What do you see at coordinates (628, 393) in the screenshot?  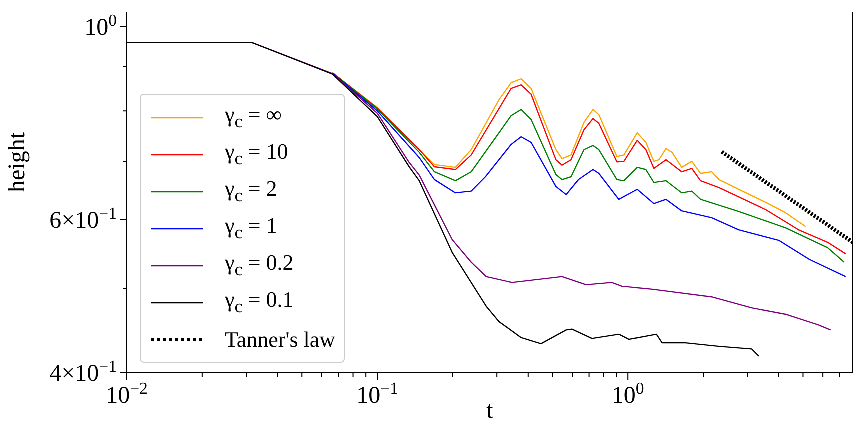 I see `x-tick-label: 10$^{0}$` at bounding box center [628, 393].